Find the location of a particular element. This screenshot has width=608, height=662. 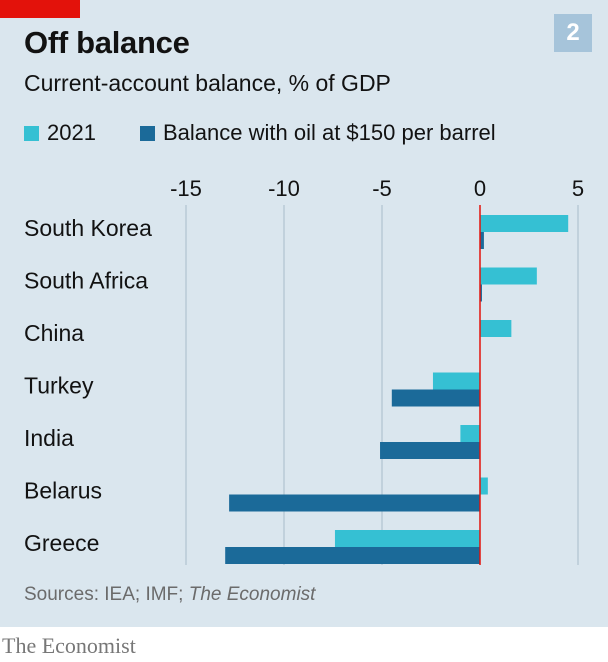

source-publication: The Economist is located at coordinates (252, 594).